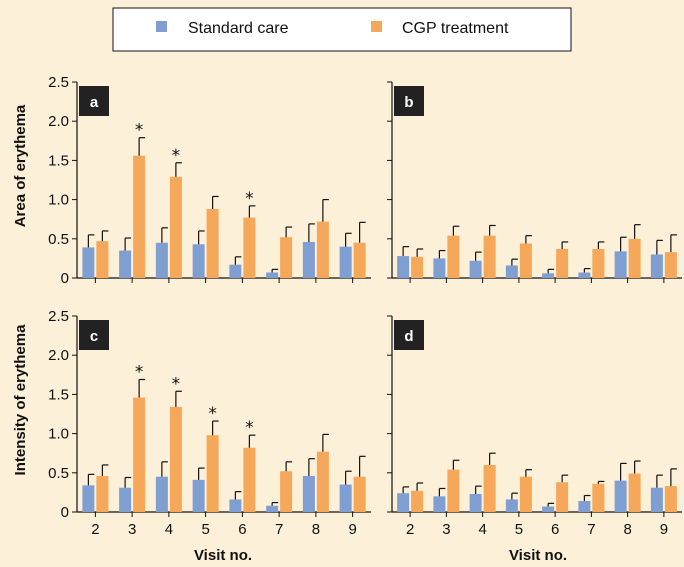 The width and height of the screenshot is (684, 567). I want to click on x-tick-label: 4, so click(169, 529).